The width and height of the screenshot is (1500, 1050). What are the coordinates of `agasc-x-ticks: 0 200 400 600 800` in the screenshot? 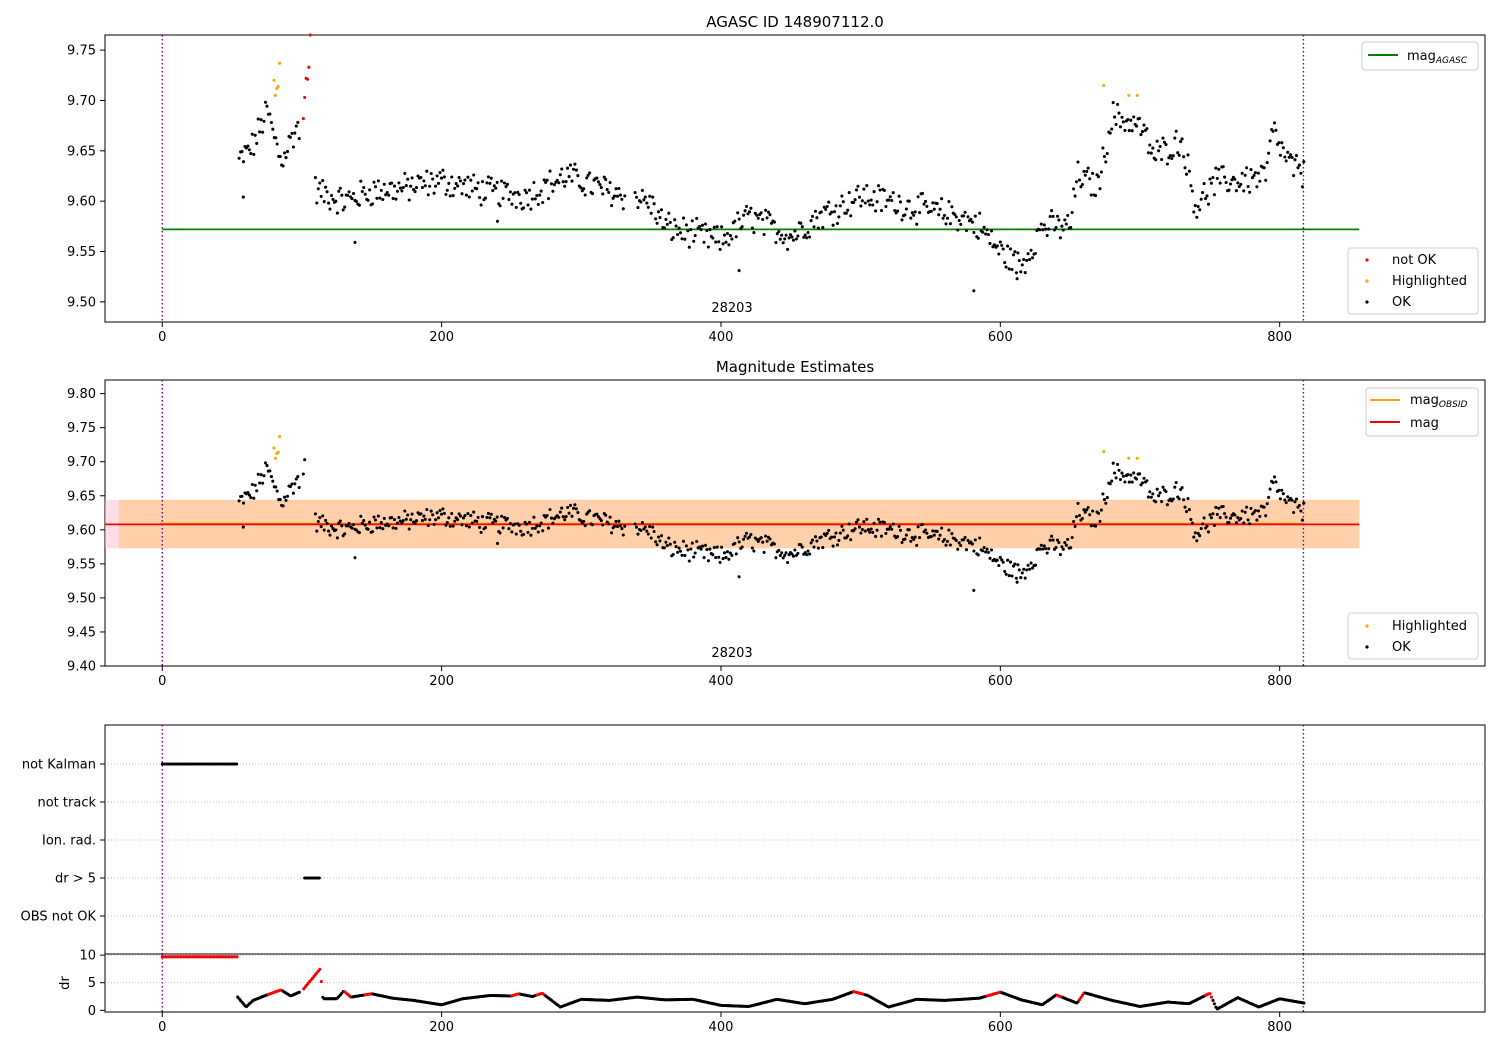 It's located at (725, 333).